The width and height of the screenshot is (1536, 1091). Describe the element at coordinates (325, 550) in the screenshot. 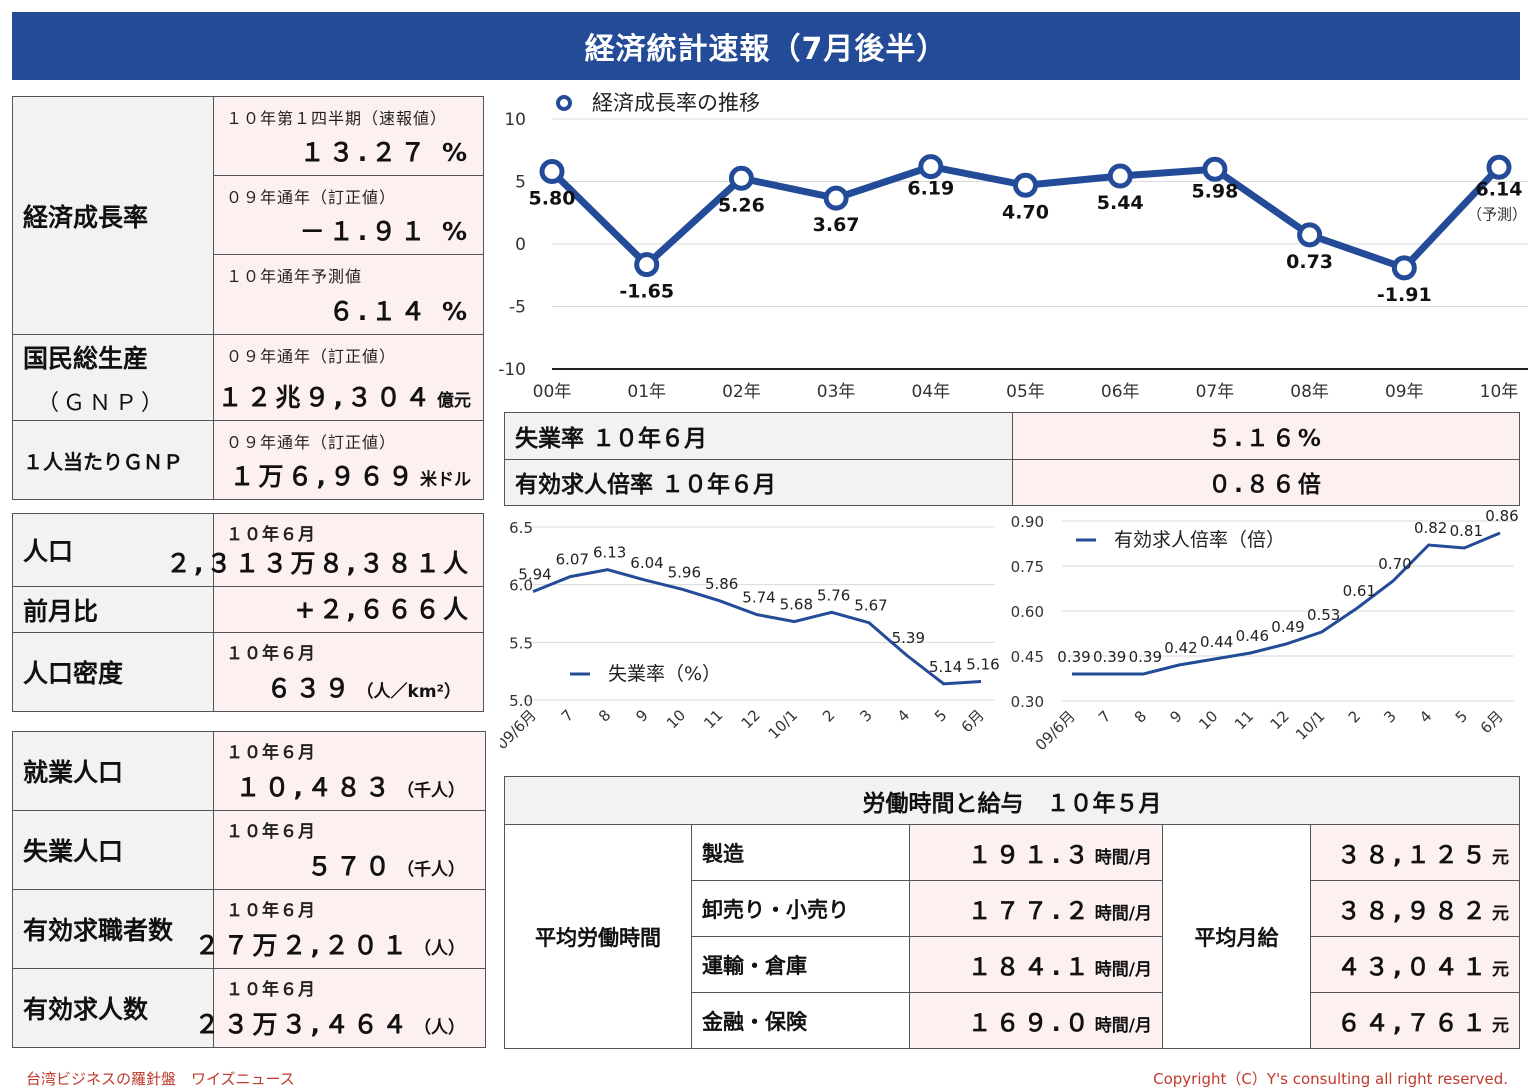

I see `population-cell: １０年６月 ２,３１３万８,３８１人` at that location.